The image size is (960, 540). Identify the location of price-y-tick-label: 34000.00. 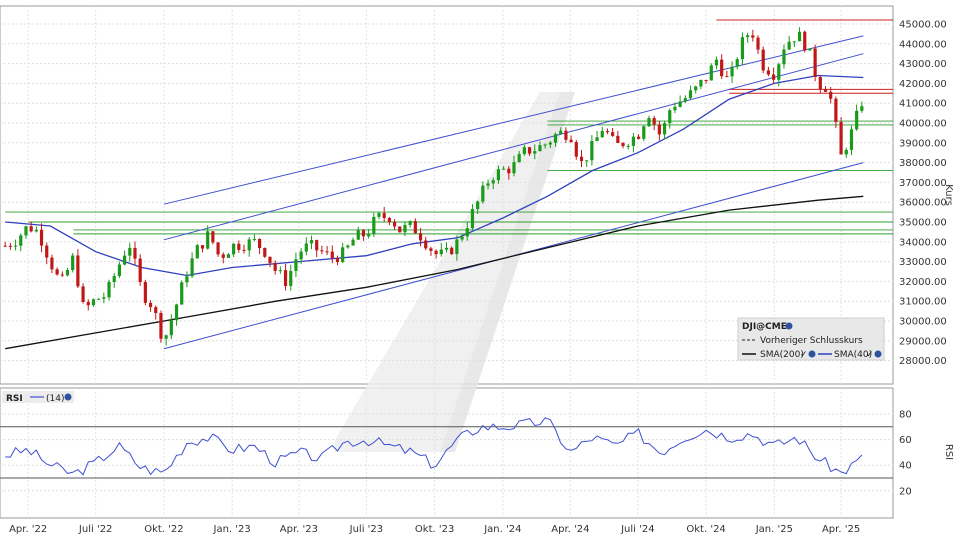
(923, 242).